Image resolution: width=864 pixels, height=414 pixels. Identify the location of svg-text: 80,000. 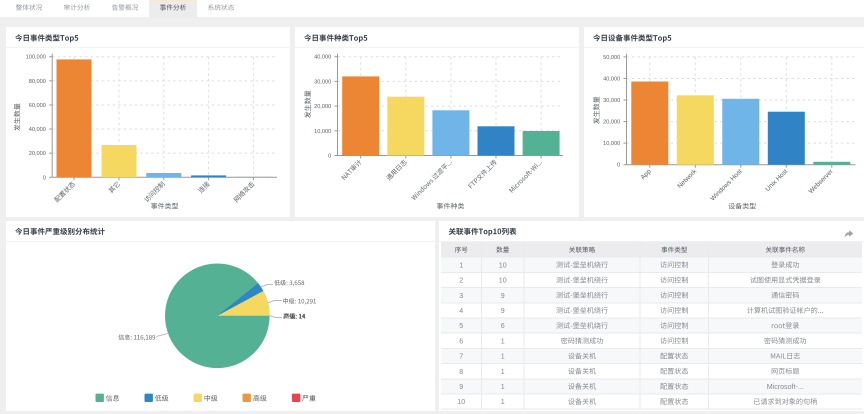
(37, 82).